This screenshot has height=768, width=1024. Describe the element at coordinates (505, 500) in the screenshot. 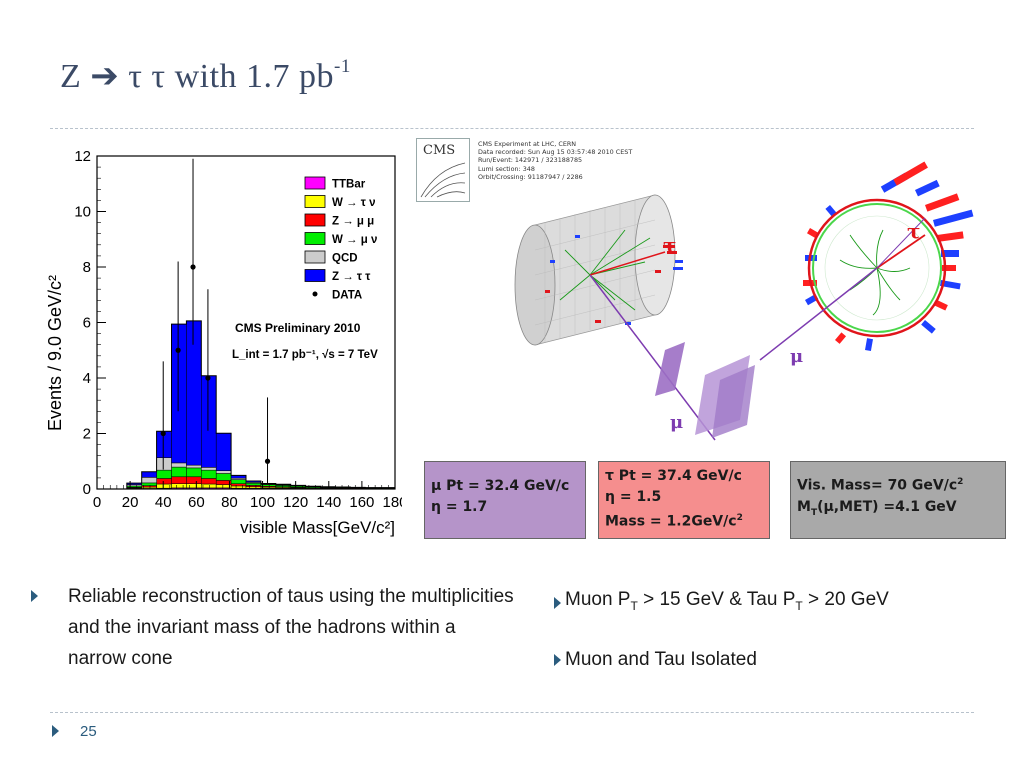

I see `muon-info-box: μ Pt = 32.4 GeV/c η = 1.7` at that location.